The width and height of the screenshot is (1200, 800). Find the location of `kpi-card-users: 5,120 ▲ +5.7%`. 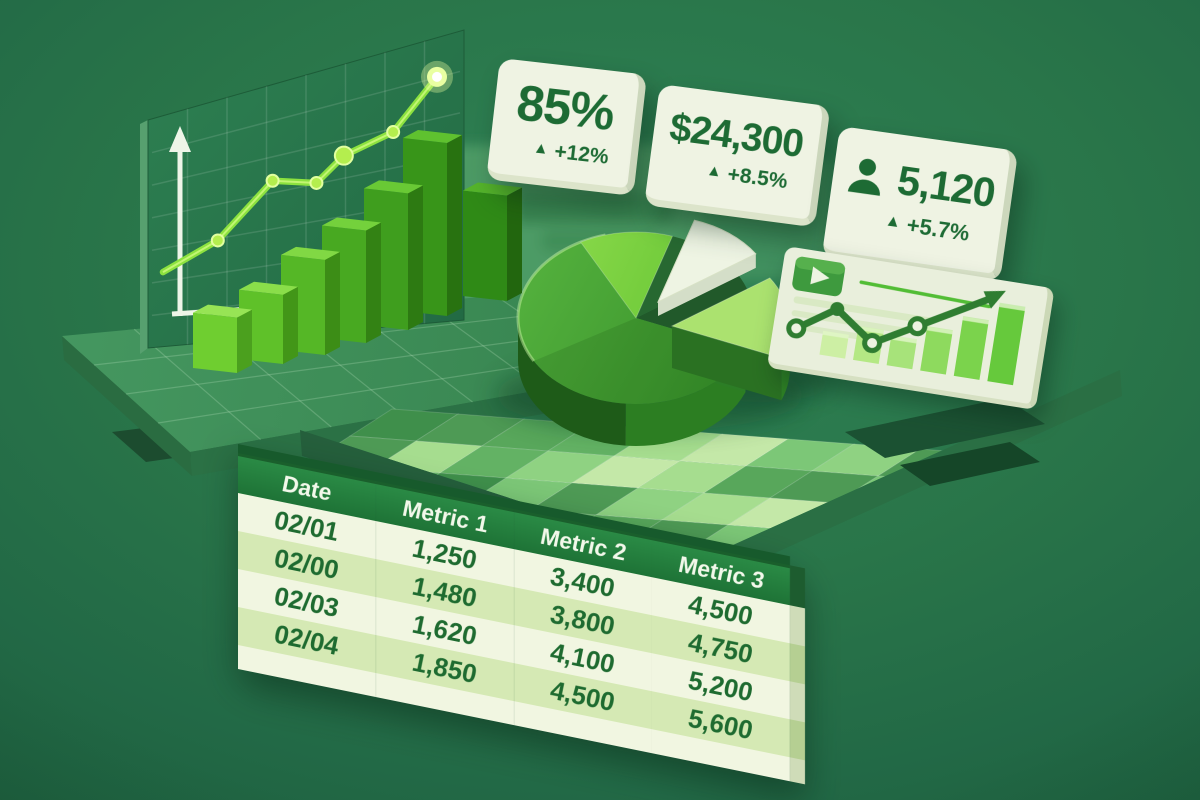

kpi-card-users: 5,120 ▲ +5.7% is located at coordinates (920, 204).